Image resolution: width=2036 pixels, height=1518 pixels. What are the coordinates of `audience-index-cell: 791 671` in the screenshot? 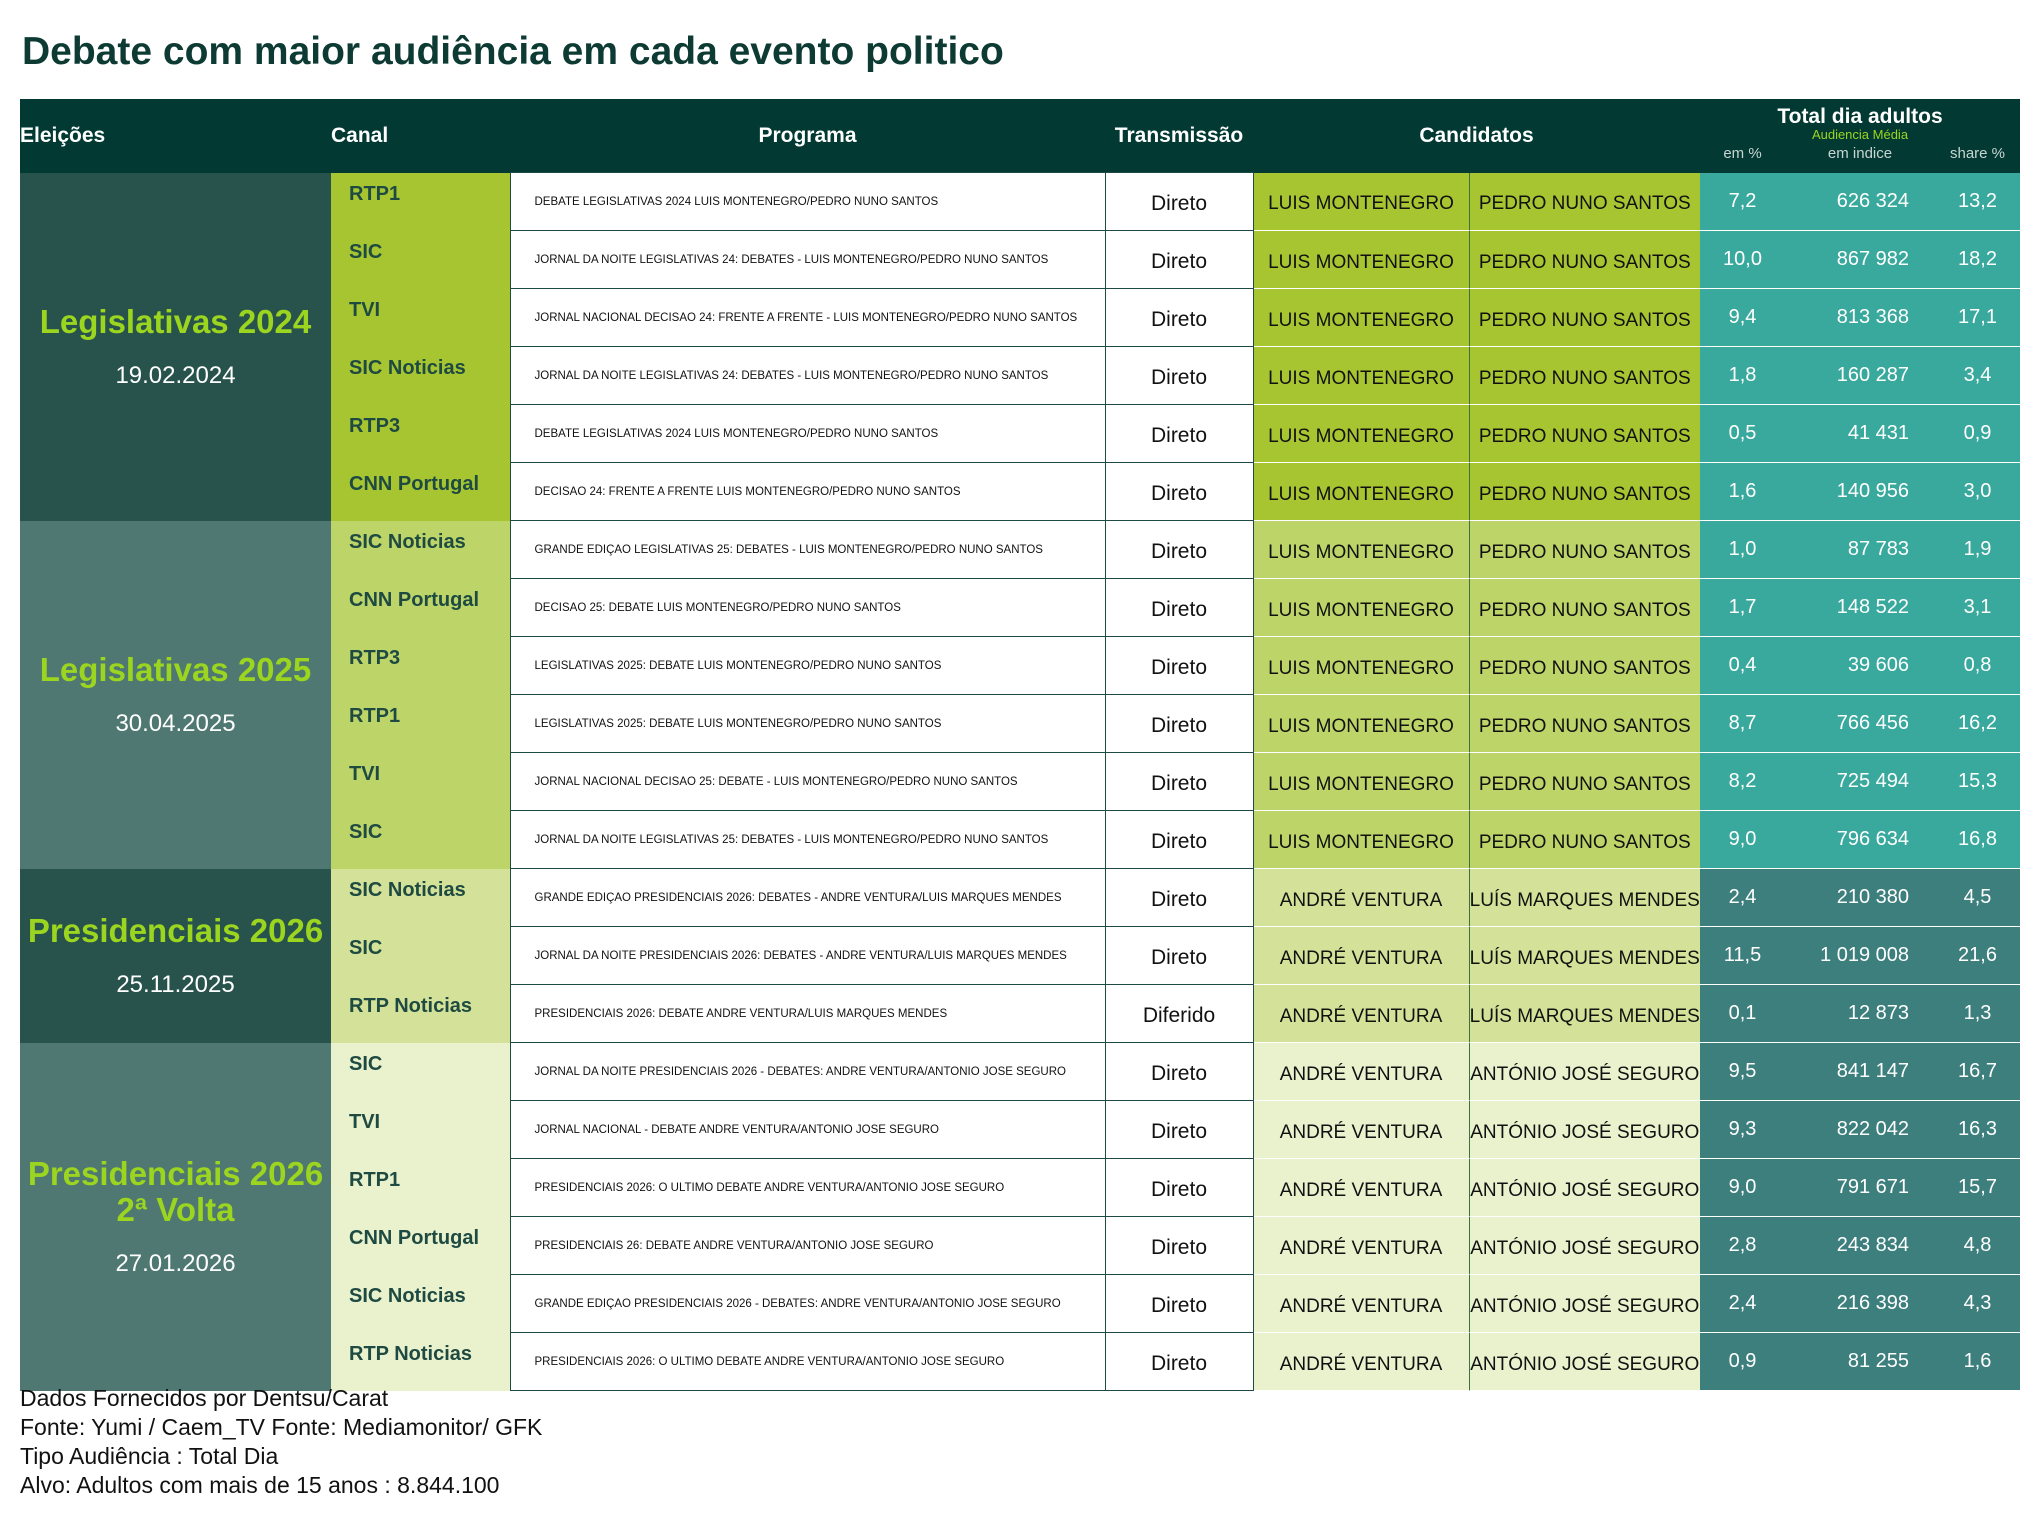 It's located at (1860, 1187).